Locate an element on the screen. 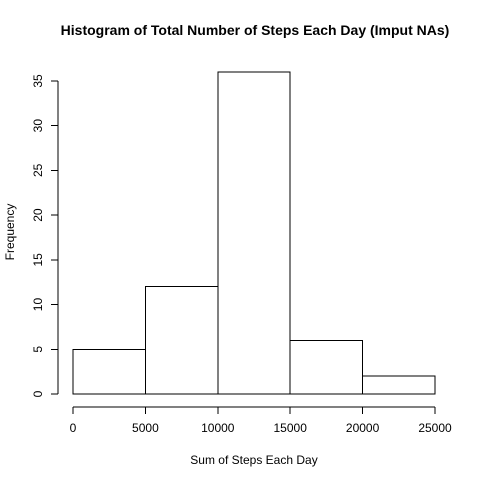 The image size is (480, 480). y-tick-label: 5 is located at coordinates (38, 349).